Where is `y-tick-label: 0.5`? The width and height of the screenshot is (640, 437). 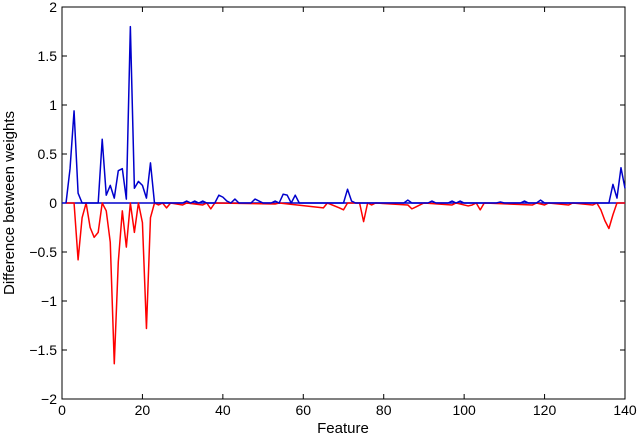 y-tick-label: 0.5 is located at coordinates (48, 154).